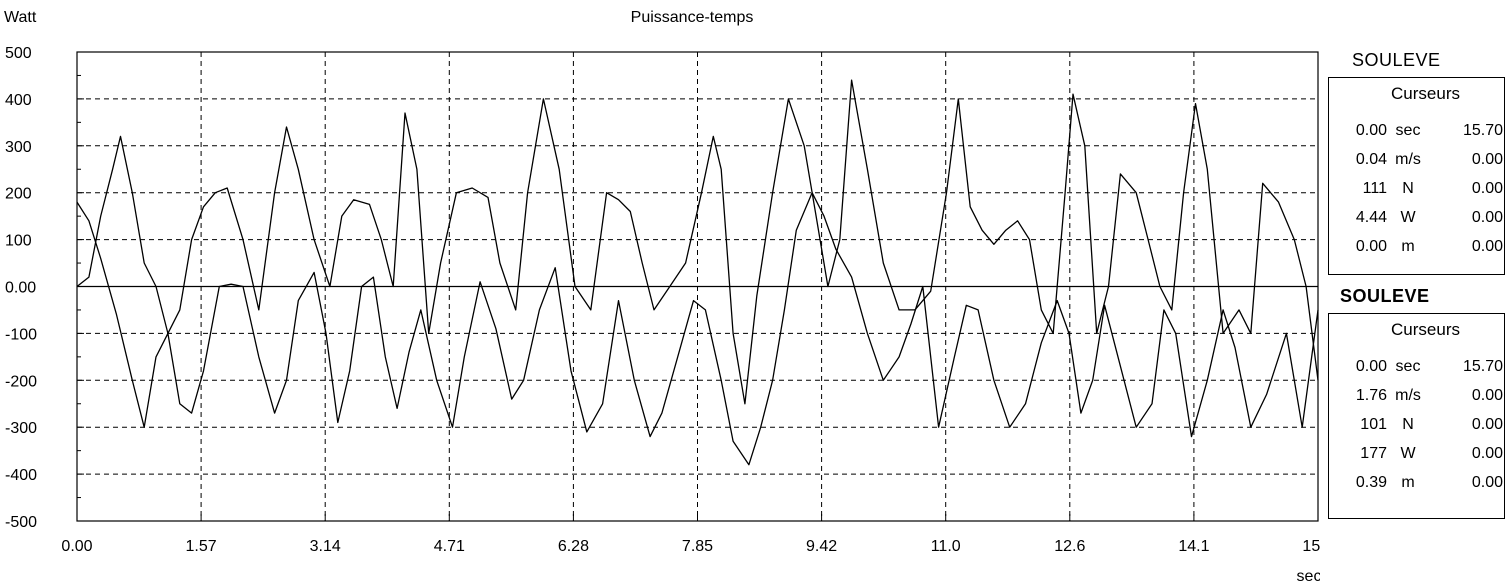 This screenshot has height=587, width=1507. Describe the element at coordinates (1371, 482) in the screenshot. I see `cursor-value-start: 0.39` at that location.